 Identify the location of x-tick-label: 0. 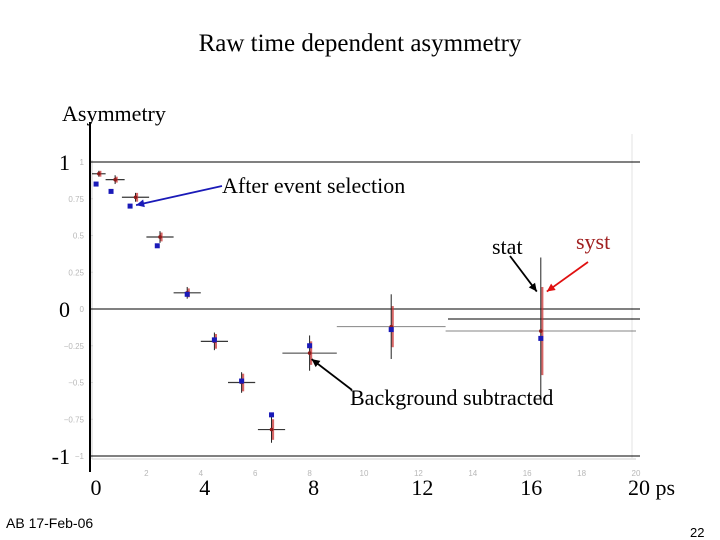
(96, 487).